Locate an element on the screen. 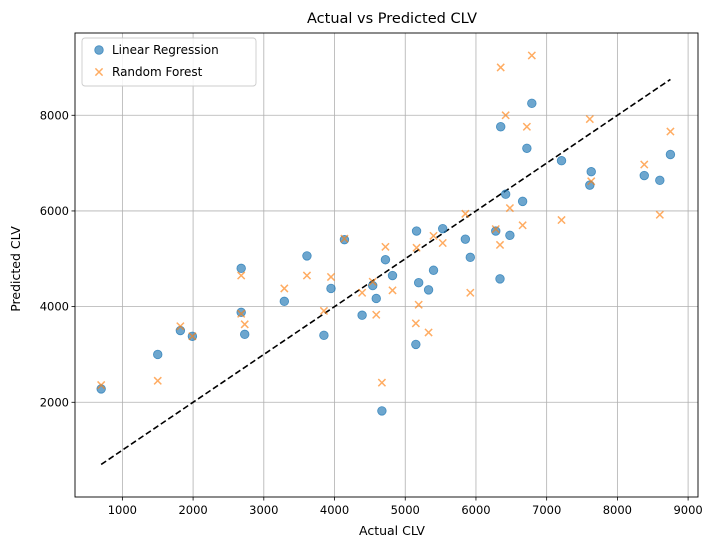  legend: Linear Regression Random Forest is located at coordinates (169, 62).